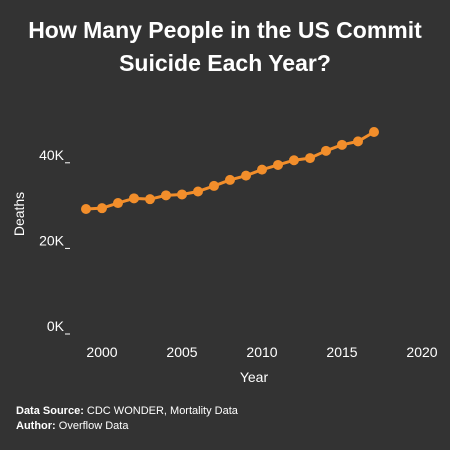 The width and height of the screenshot is (450, 450). What do you see at coordinates (342, 144) in the screenshot?
I see `data-point-2015` at bounding box center [342, 144].